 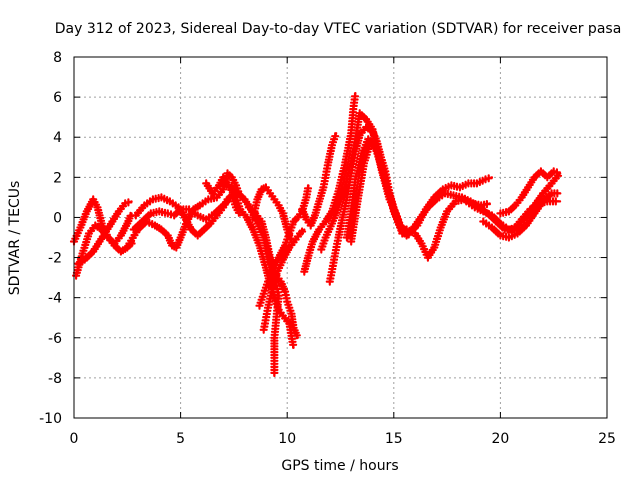 I want to click on y-tick-label: 4, so click(x=57, y=138).